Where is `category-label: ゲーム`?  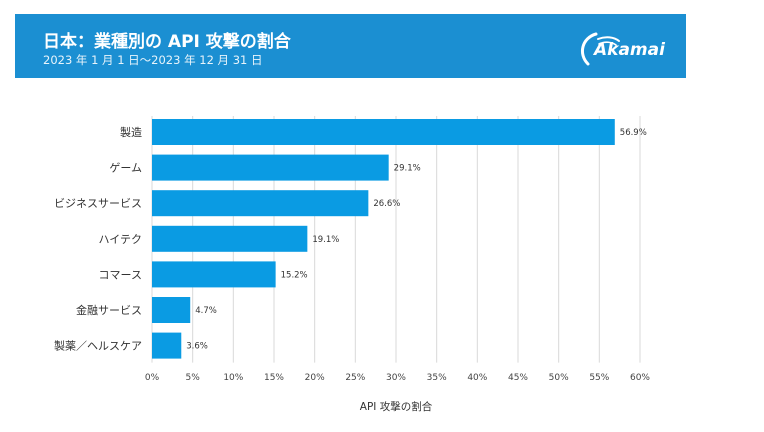
category-label: ゲーム is located at coordinates (125, 168).